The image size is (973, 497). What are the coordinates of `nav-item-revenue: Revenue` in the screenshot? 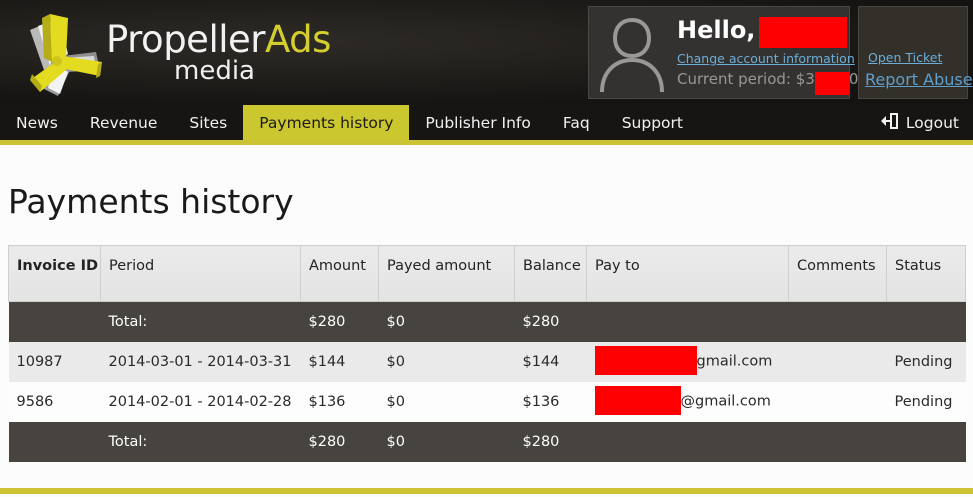 It's located at (124, 122).